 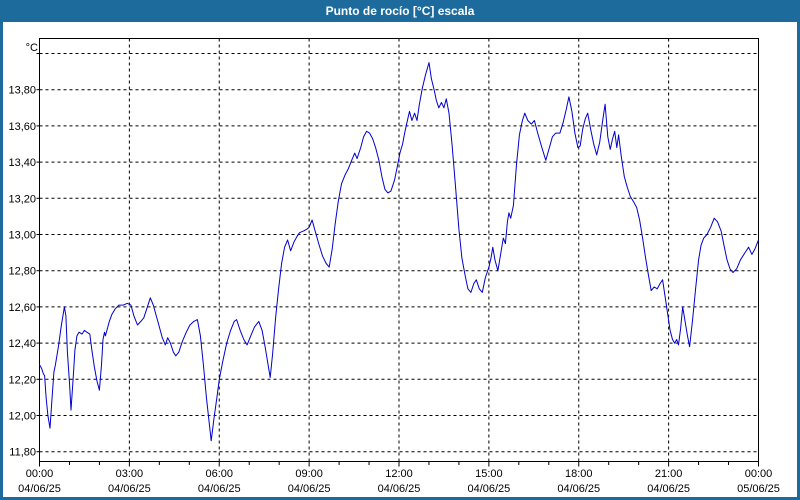 What do you see at coordinates (399, 474) in the screenshot?
I see `x-axis-time-label: 12:00` at bounding box center [399, 474].